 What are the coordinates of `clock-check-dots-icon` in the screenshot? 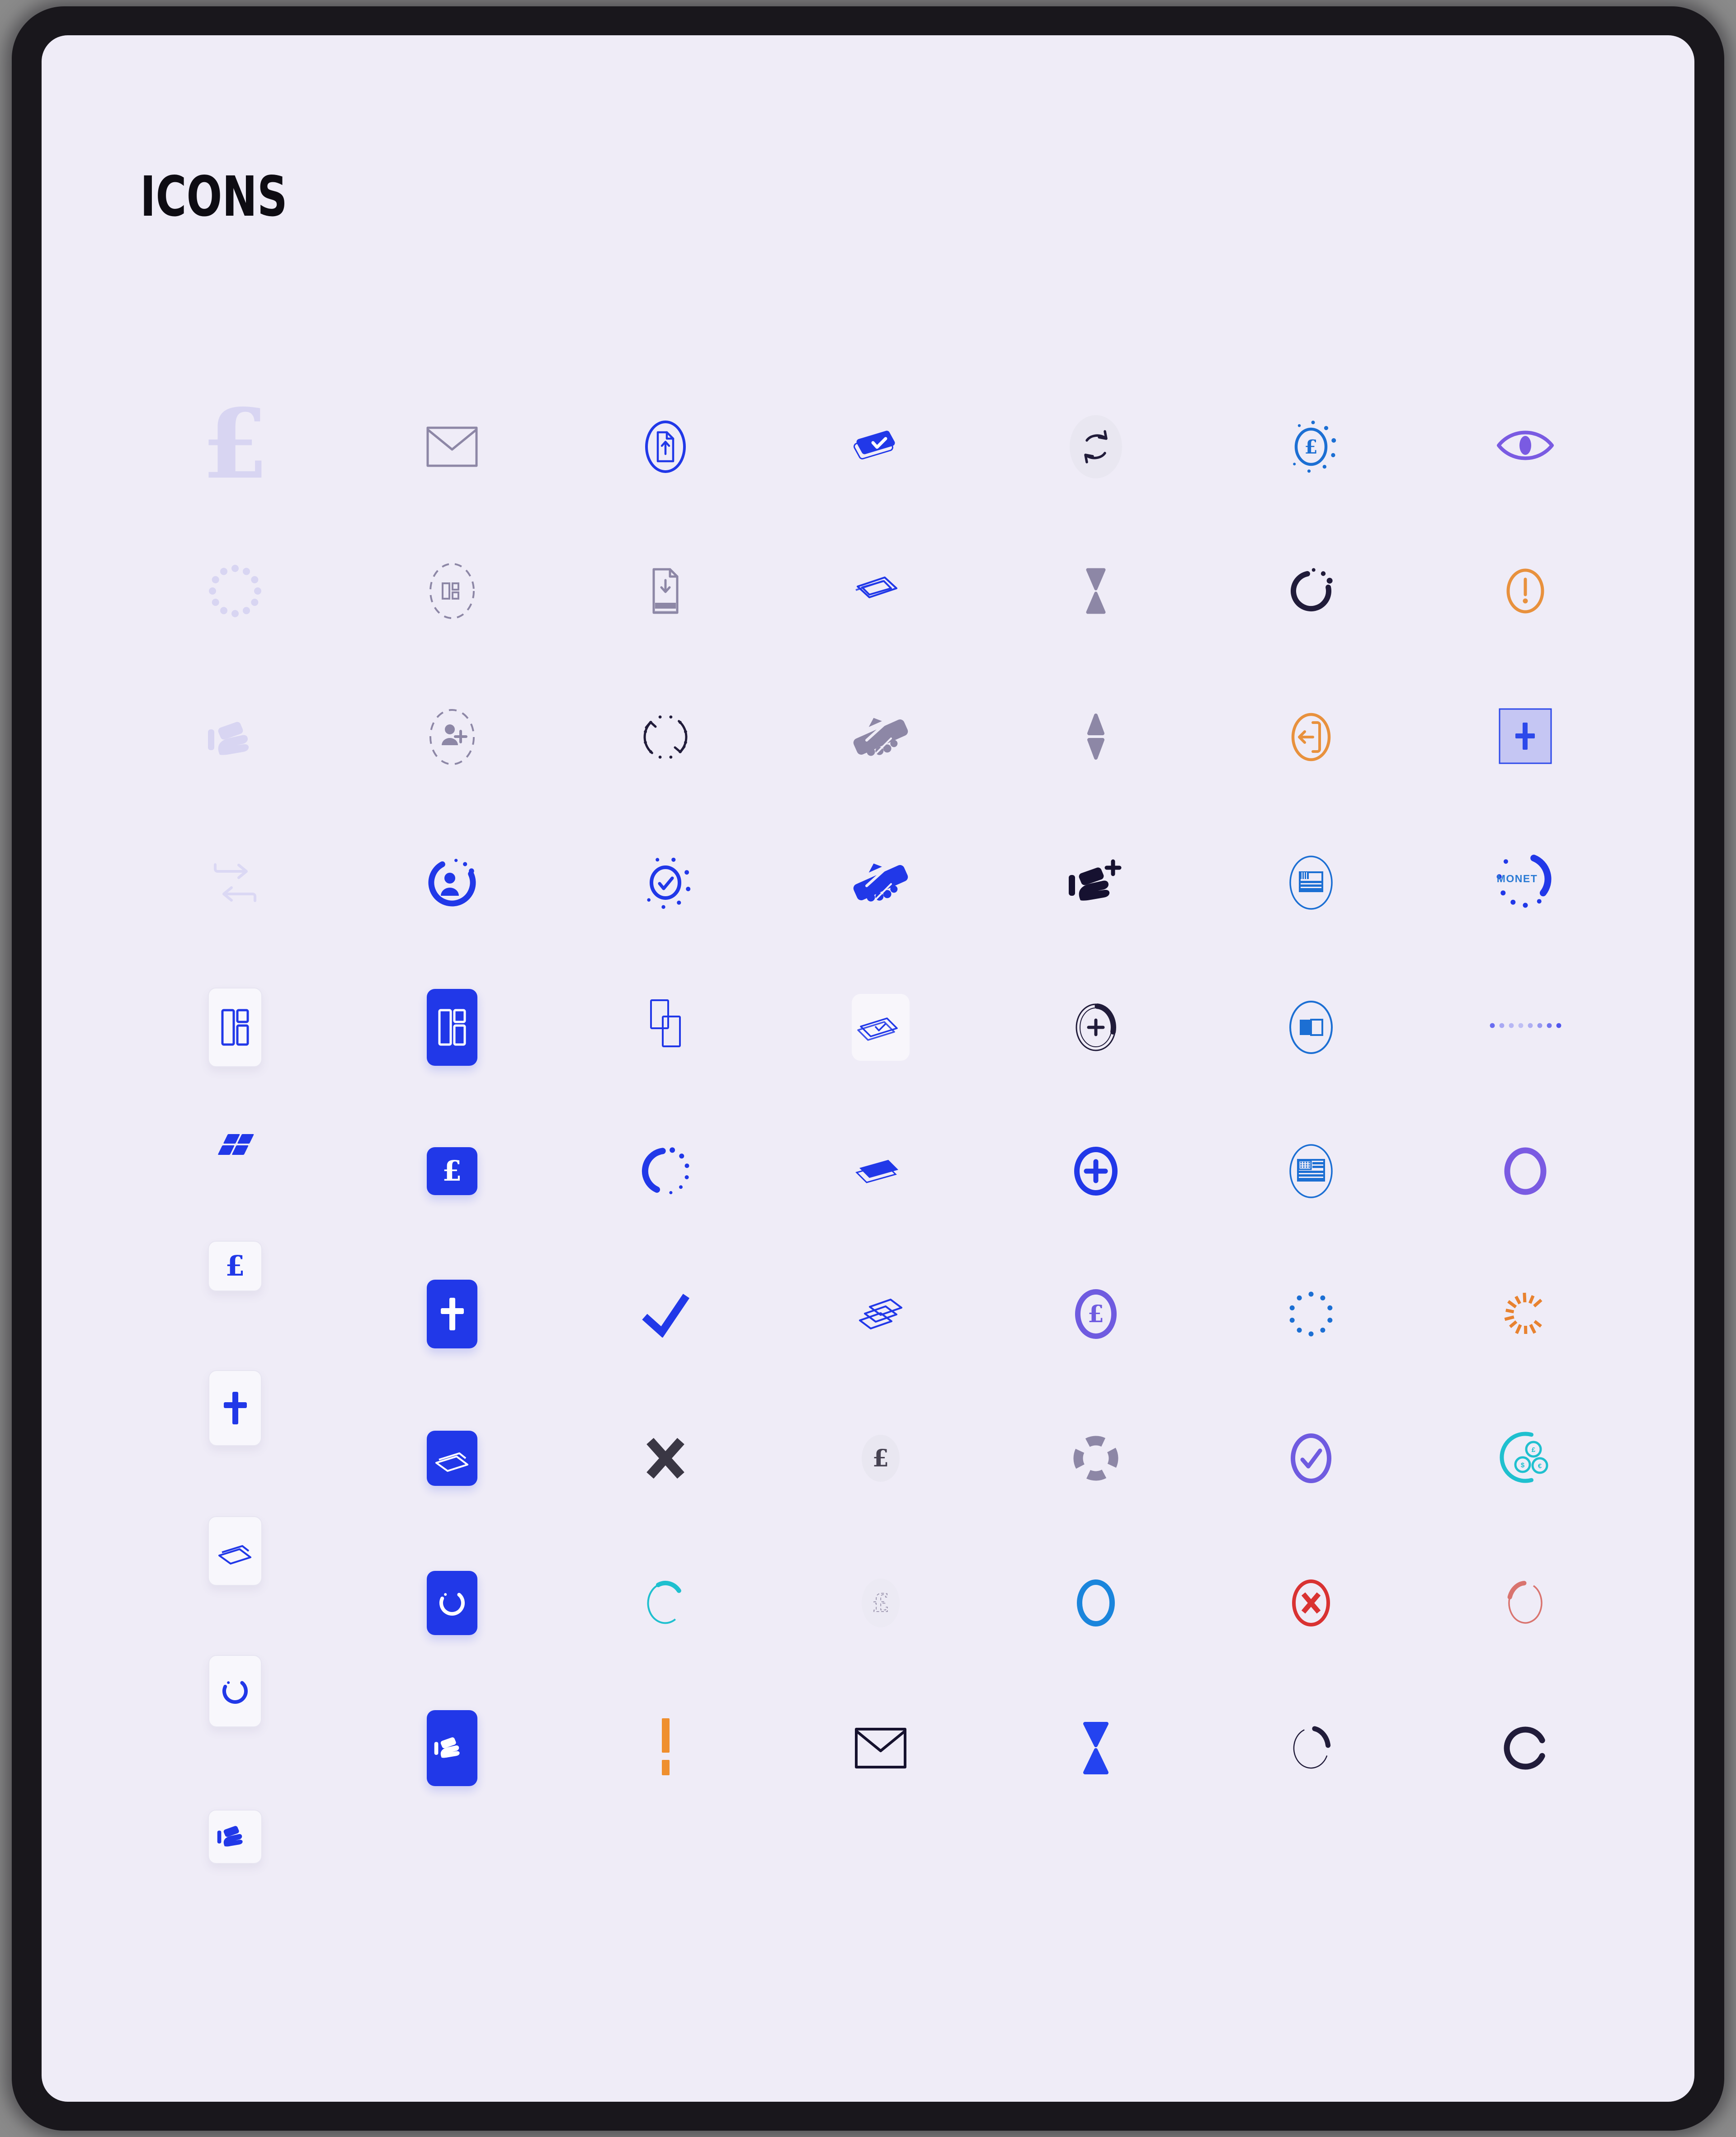 It's located at (666, 882).